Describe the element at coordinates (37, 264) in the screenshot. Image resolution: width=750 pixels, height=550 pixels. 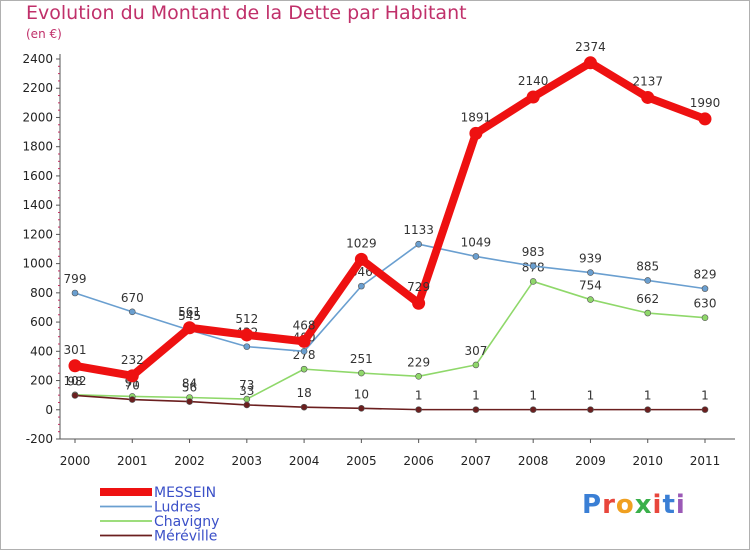
I see `y-tick-label: 1000` at that location.